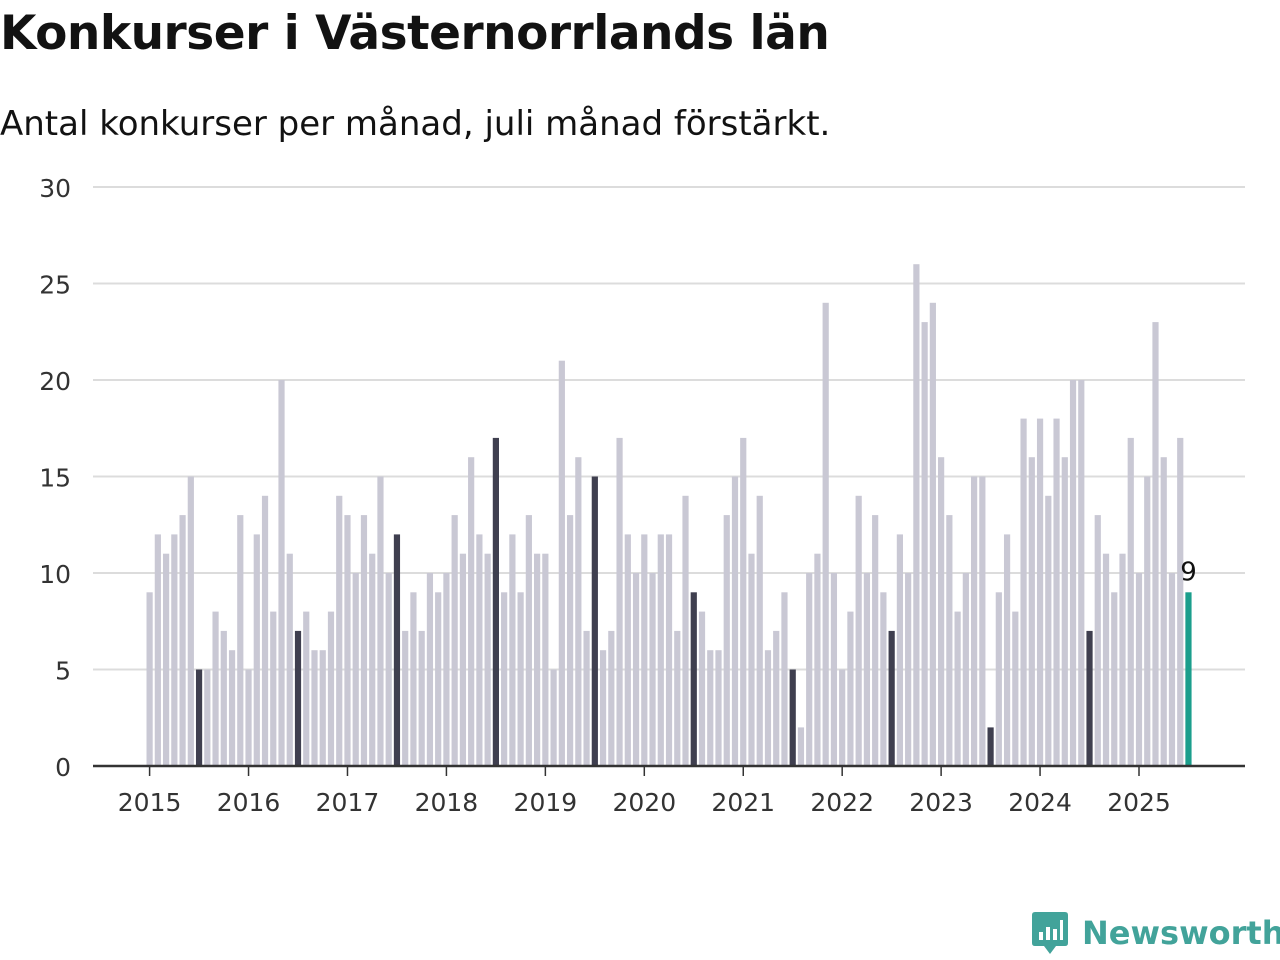  What do you see at coordinates (55, 574) in the screenshot?
I see `y-tick-label: 10` at bounding box center [55, 574].